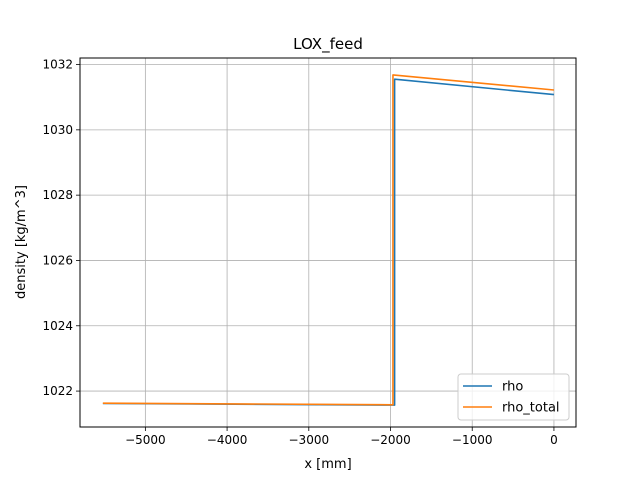 The height and width of the screenshot is (480, 640). I want to click on y-tick-label: 1024, so click(57, 326).